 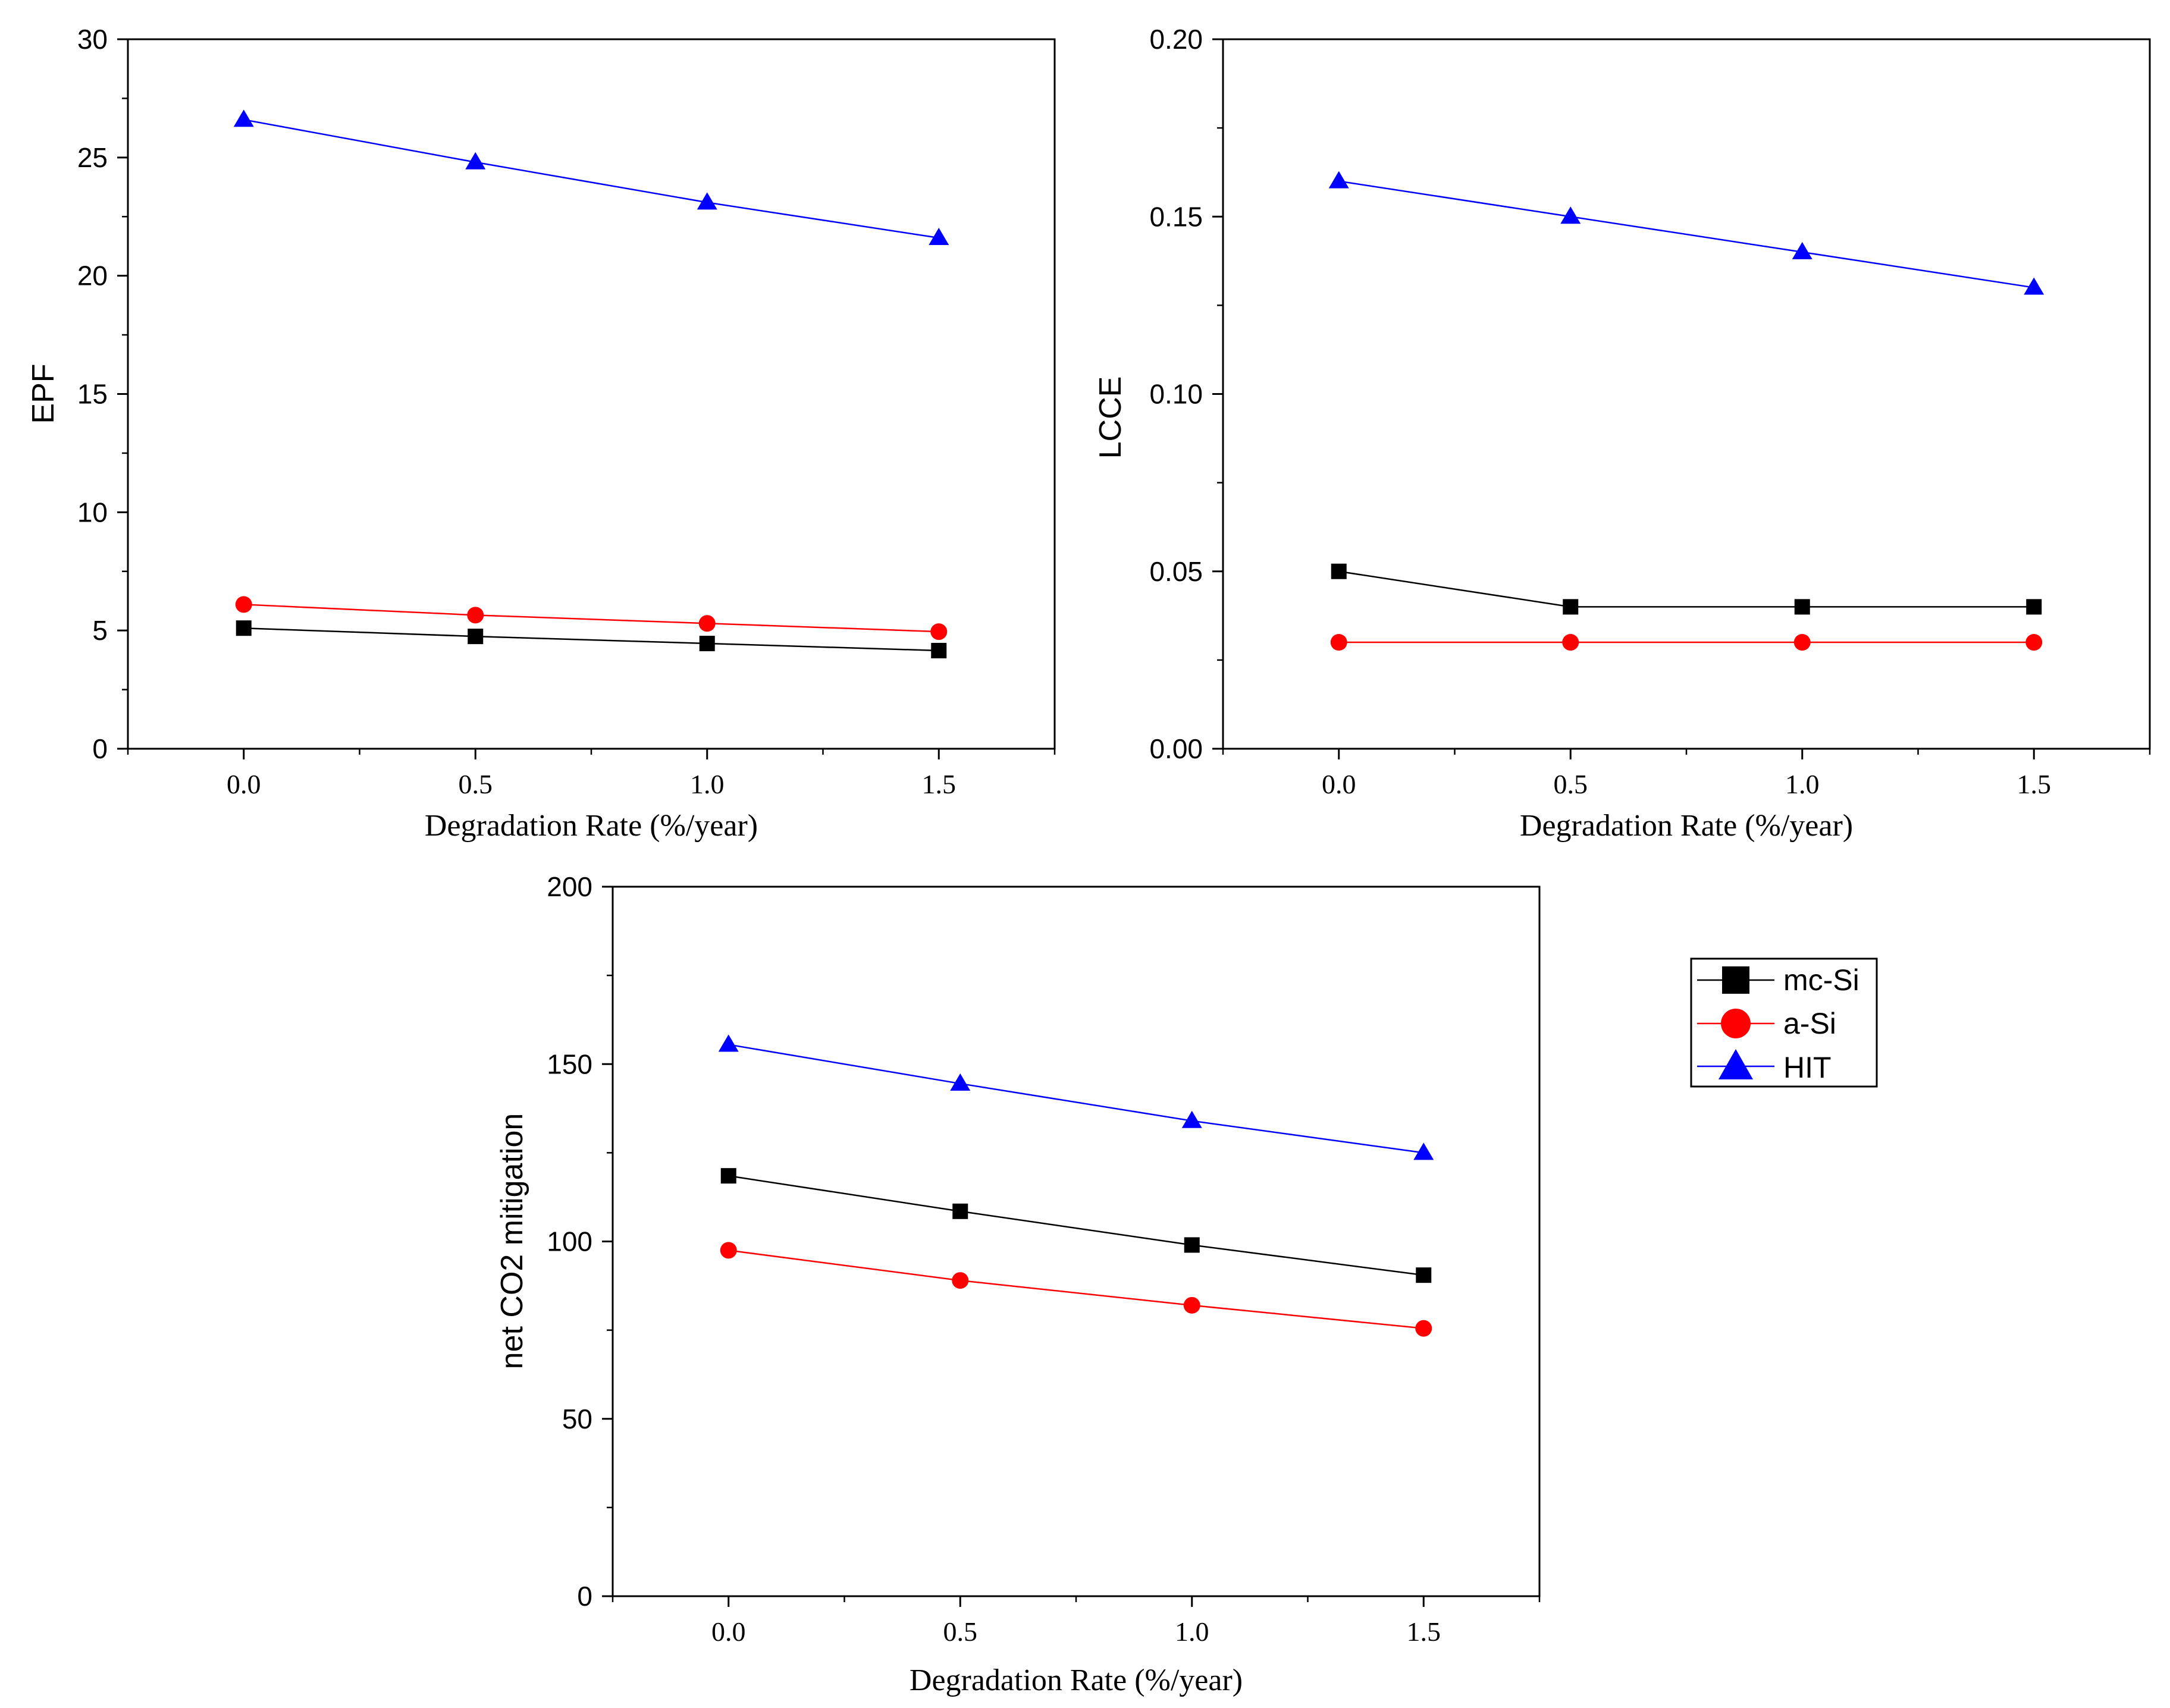 What do you see at coordinates (728, 1632) in the screenshot?
I see `co2-x-tick-label: 0.0` at bounding box center [728, 1632].